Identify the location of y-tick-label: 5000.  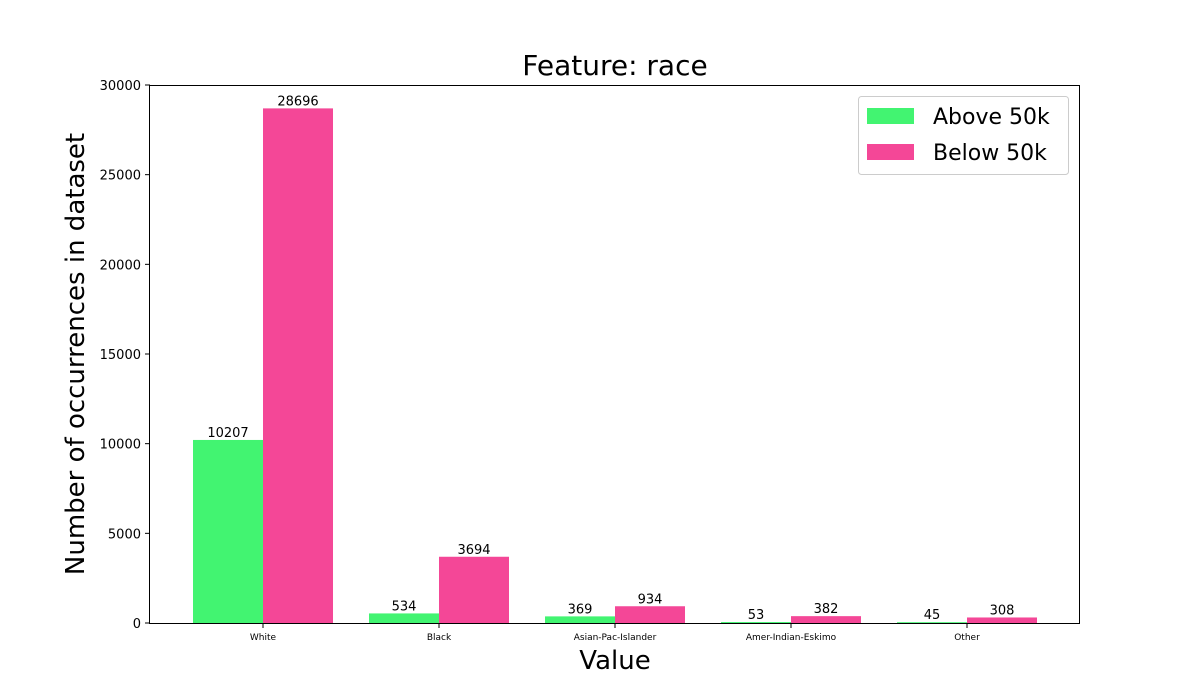
(124, 534).